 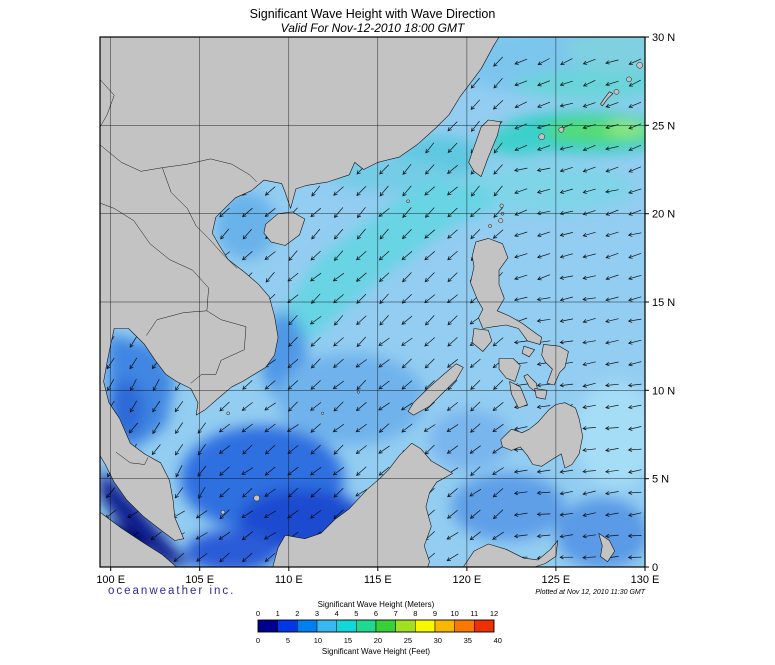 What do you see at coordinates (663, 126) in the screenshot?
I see `lat-tick-label: 25 N` at bounding box center [663, 126].